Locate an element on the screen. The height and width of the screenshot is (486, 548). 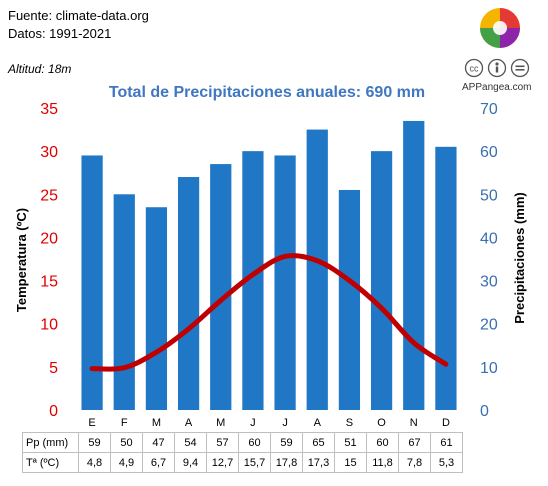
table-cell: 15 is located at coordinates (350, 462).